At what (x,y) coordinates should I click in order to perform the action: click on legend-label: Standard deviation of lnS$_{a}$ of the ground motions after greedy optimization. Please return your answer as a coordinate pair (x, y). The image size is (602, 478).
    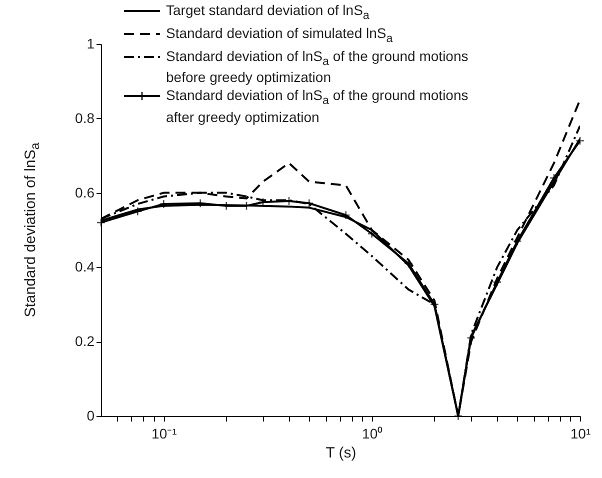
    Looking at the image, I should click on (318, 106).